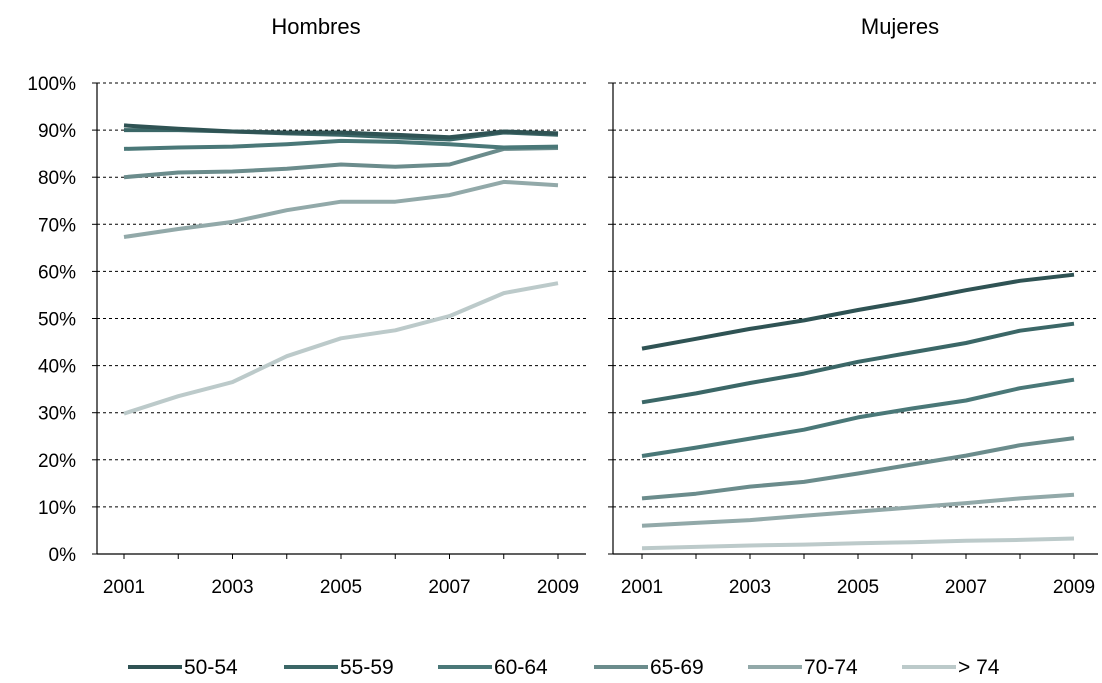  Describe the element at coordinates (57, 272) in the screenshot. I see `hombres-y-tick-label: 60%` at that location.